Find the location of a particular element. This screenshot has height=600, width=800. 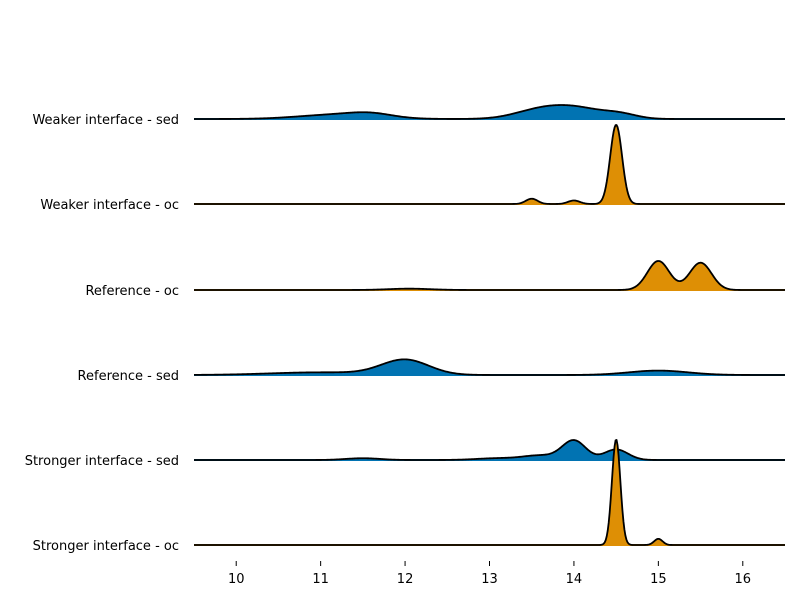

x-axis: 10 11 12 13 14 15 16 is located at coordinates (489, 574).